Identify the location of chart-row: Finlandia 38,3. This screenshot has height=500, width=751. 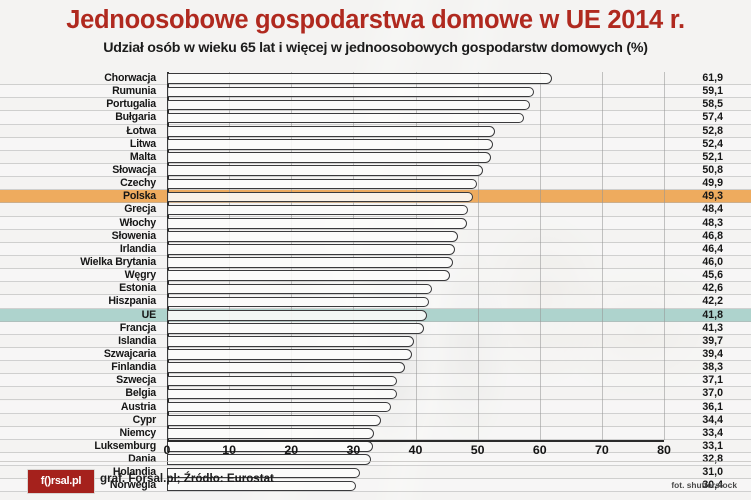
(375, 368).